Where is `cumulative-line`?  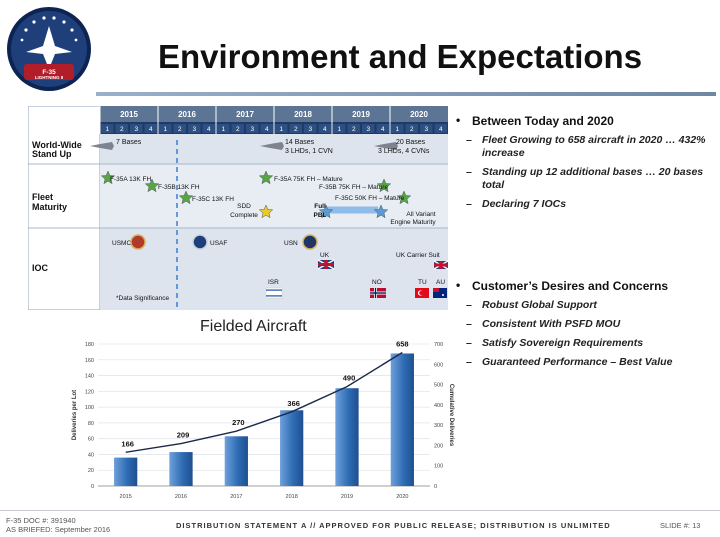 cumulative-line is located at coordinates (264, 402).